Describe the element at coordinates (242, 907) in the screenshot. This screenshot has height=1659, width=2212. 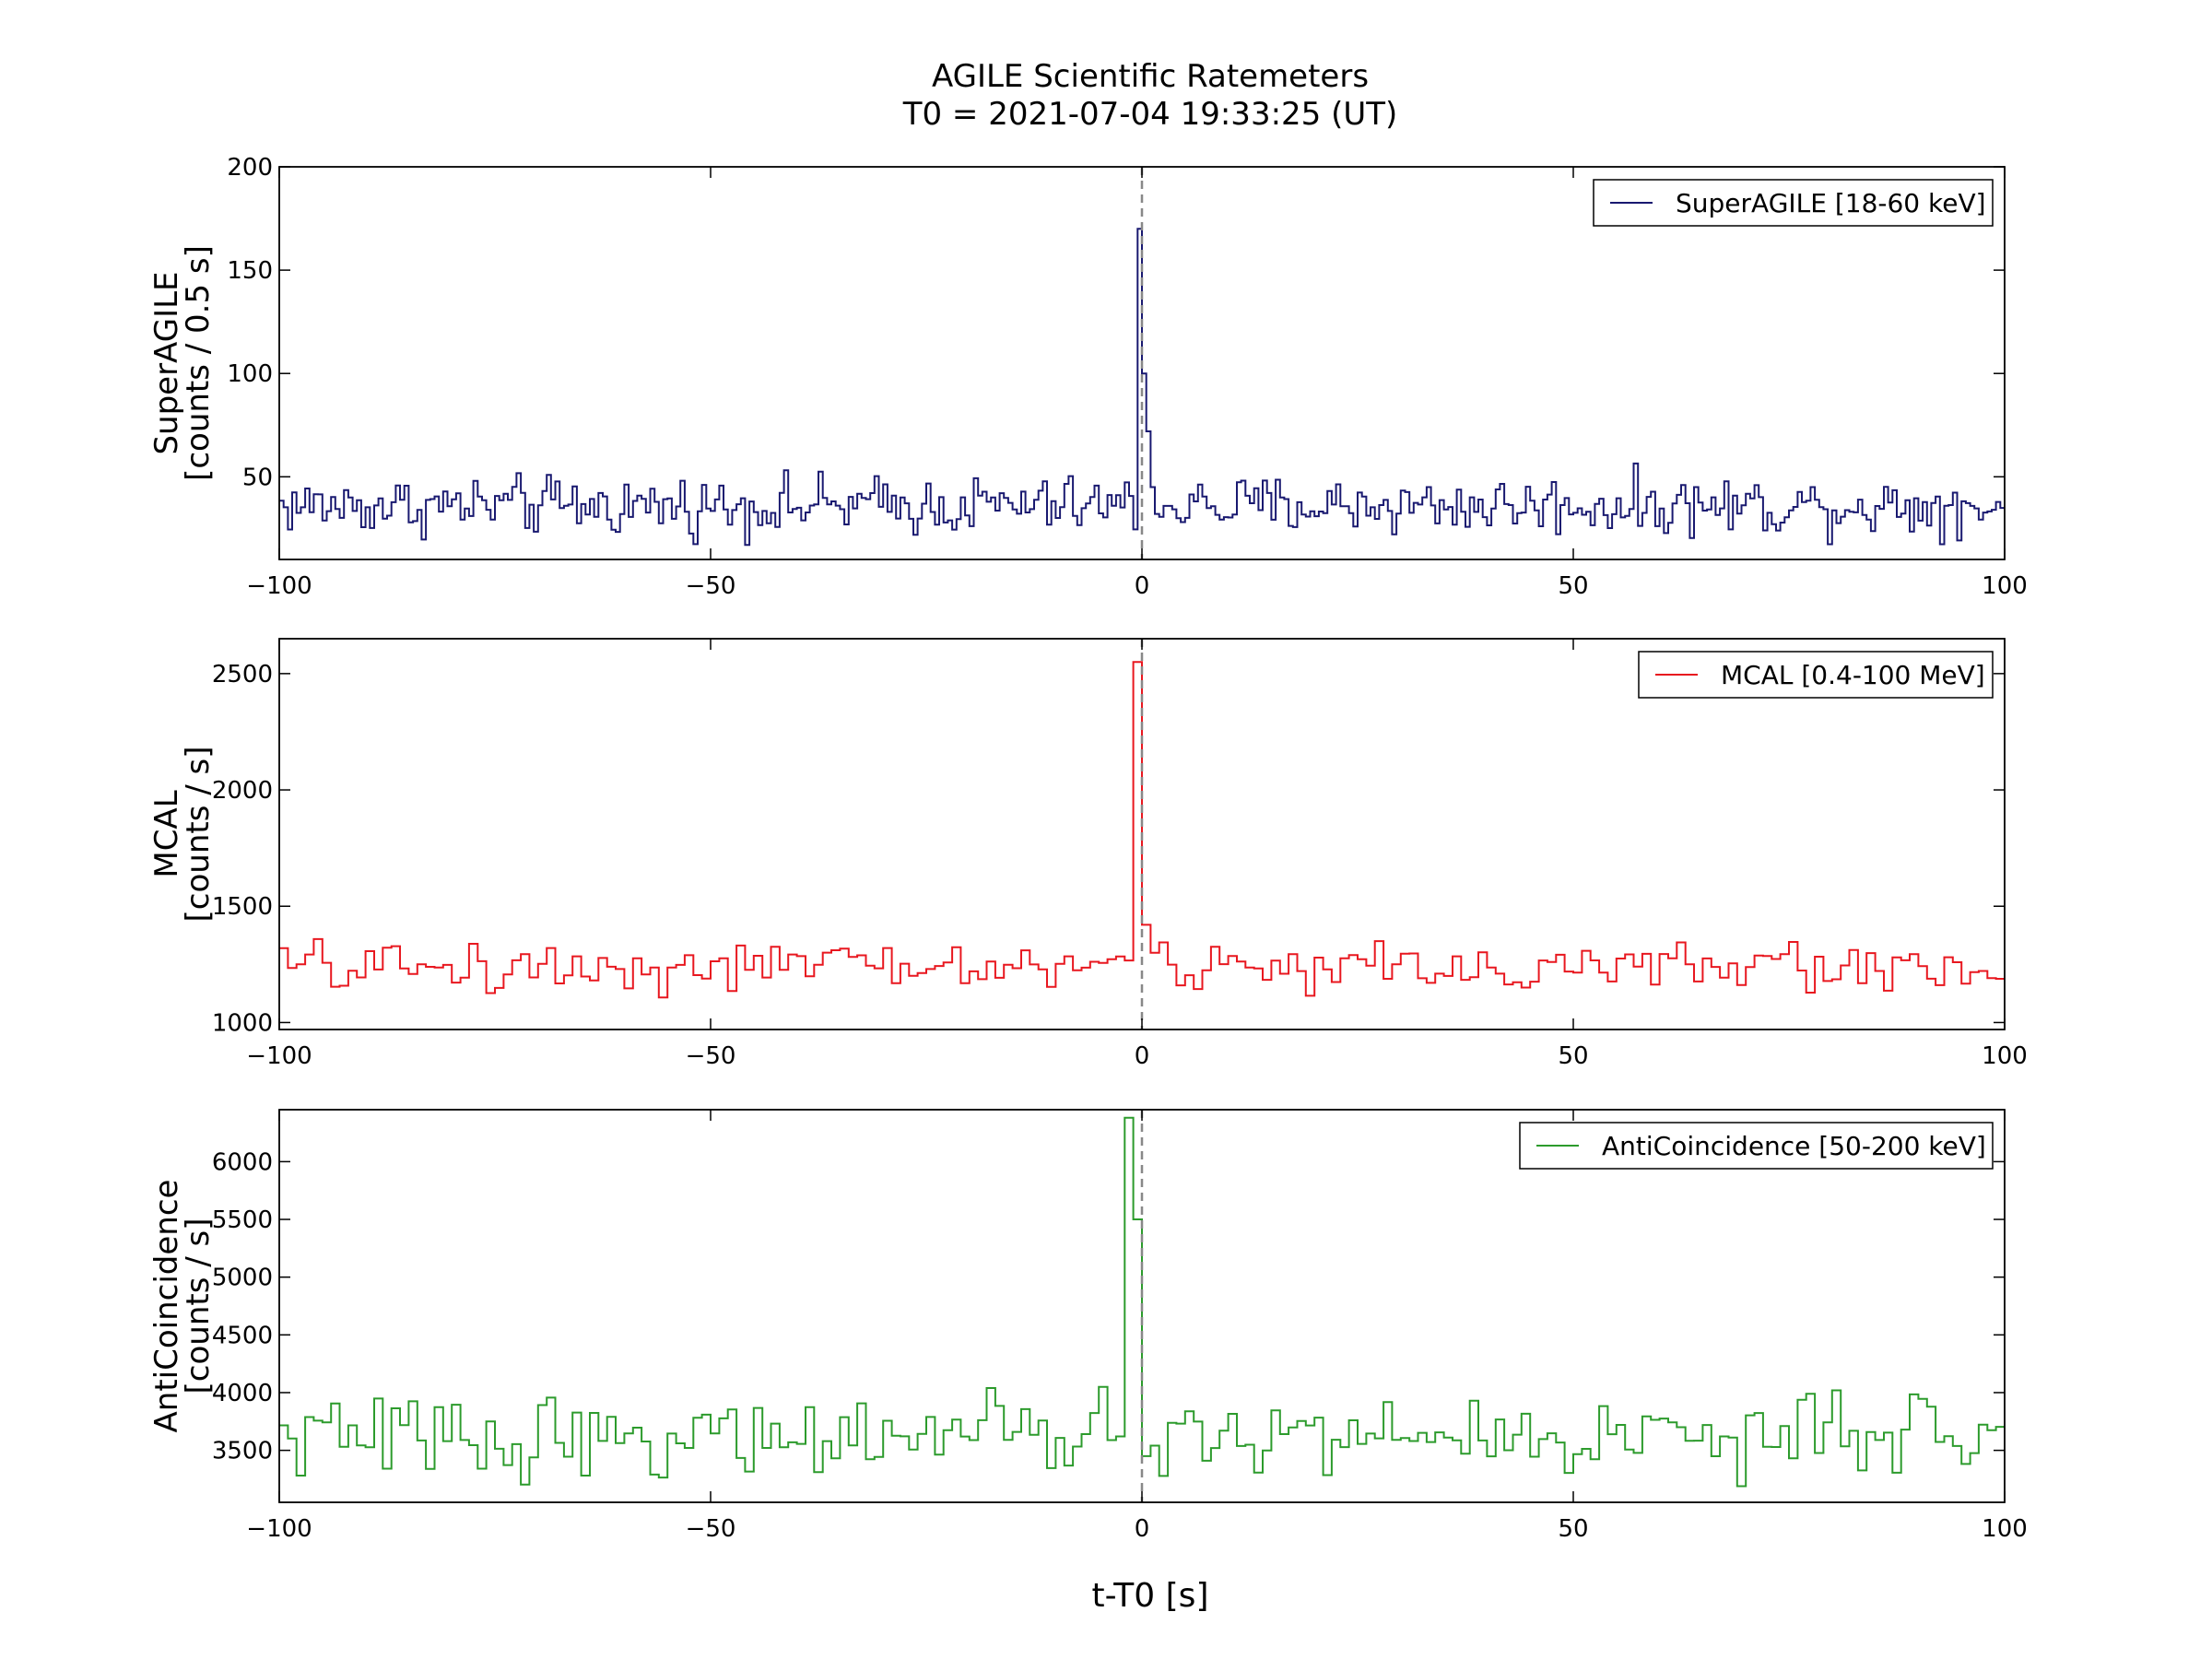
I see `y-tick-label: 1500` at that location.